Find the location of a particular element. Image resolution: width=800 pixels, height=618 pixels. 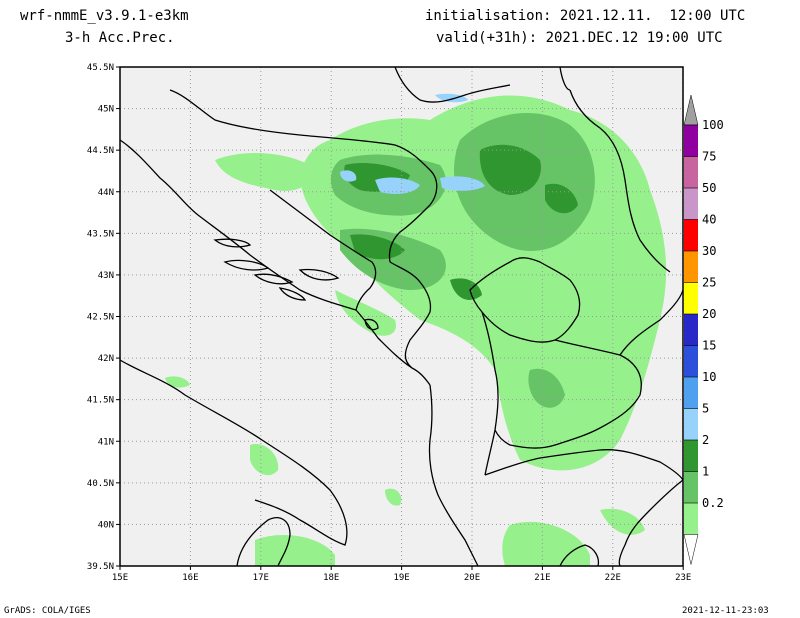

precip-light-spot is located at coordinates (393, 497).